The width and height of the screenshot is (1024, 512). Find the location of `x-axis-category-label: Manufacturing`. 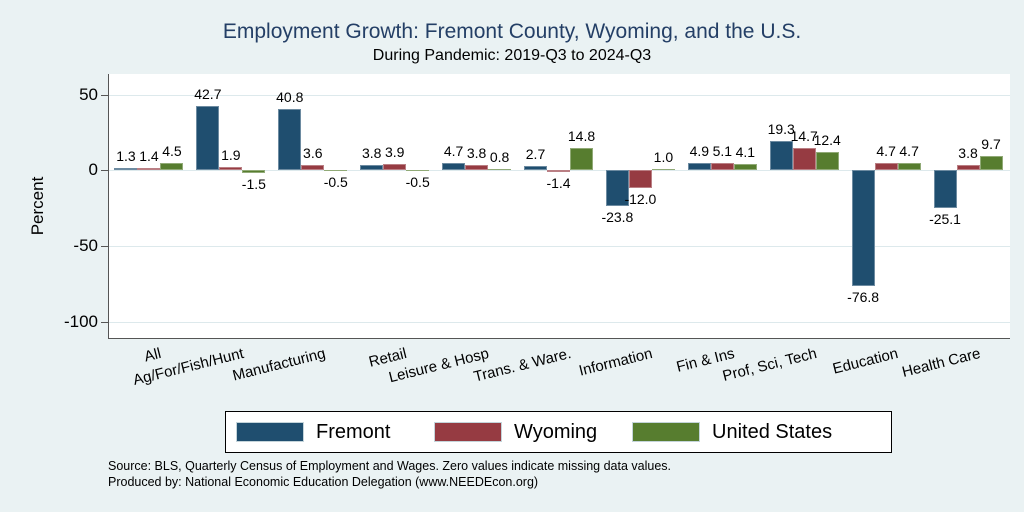

x-axis-category-label: Manufacturing is located at coordinates (278, 365).